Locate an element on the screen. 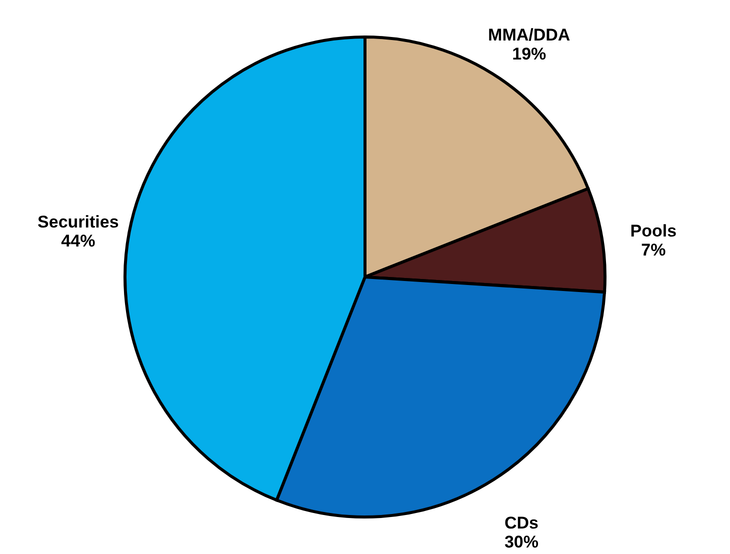 This screenshot has height=554, width=730. slice-label: Securities is located at coordinates (78, 222).